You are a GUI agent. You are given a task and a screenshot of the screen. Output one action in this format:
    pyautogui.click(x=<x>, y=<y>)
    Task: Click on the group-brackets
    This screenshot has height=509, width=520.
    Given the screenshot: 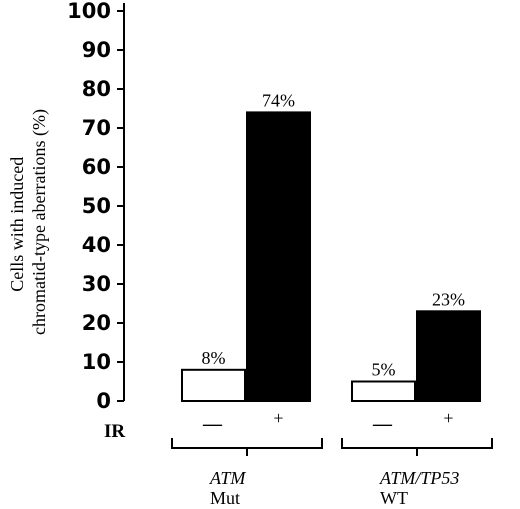 What is the action you would take?
    pyautogui.click(x=332, y=447)
    